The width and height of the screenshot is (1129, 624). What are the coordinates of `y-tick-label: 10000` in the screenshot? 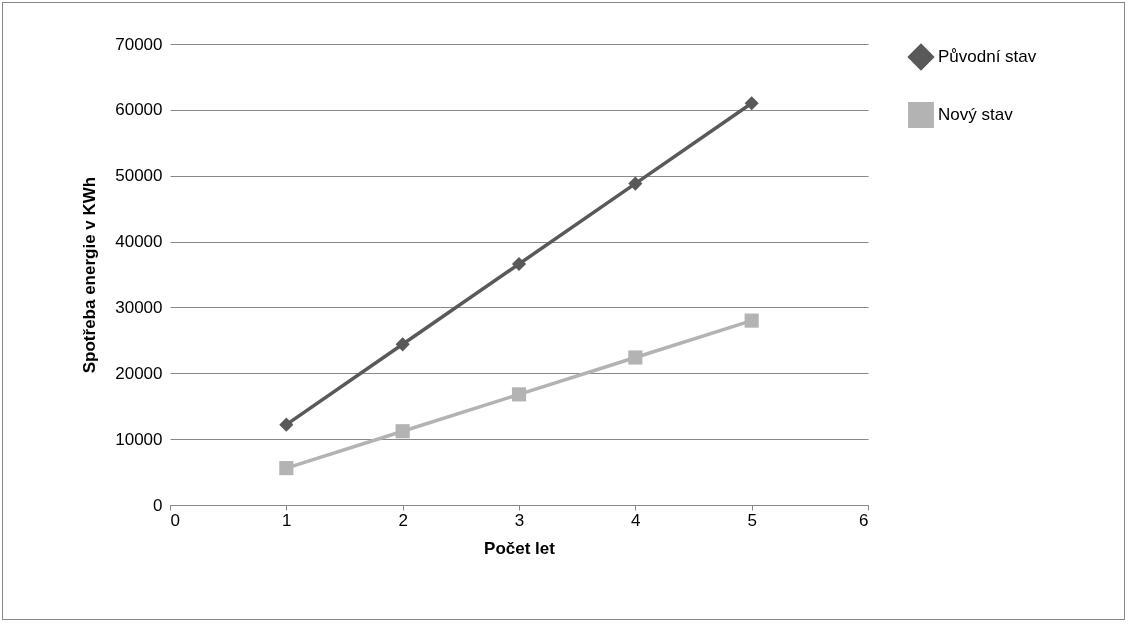 It's located at (139, 439).